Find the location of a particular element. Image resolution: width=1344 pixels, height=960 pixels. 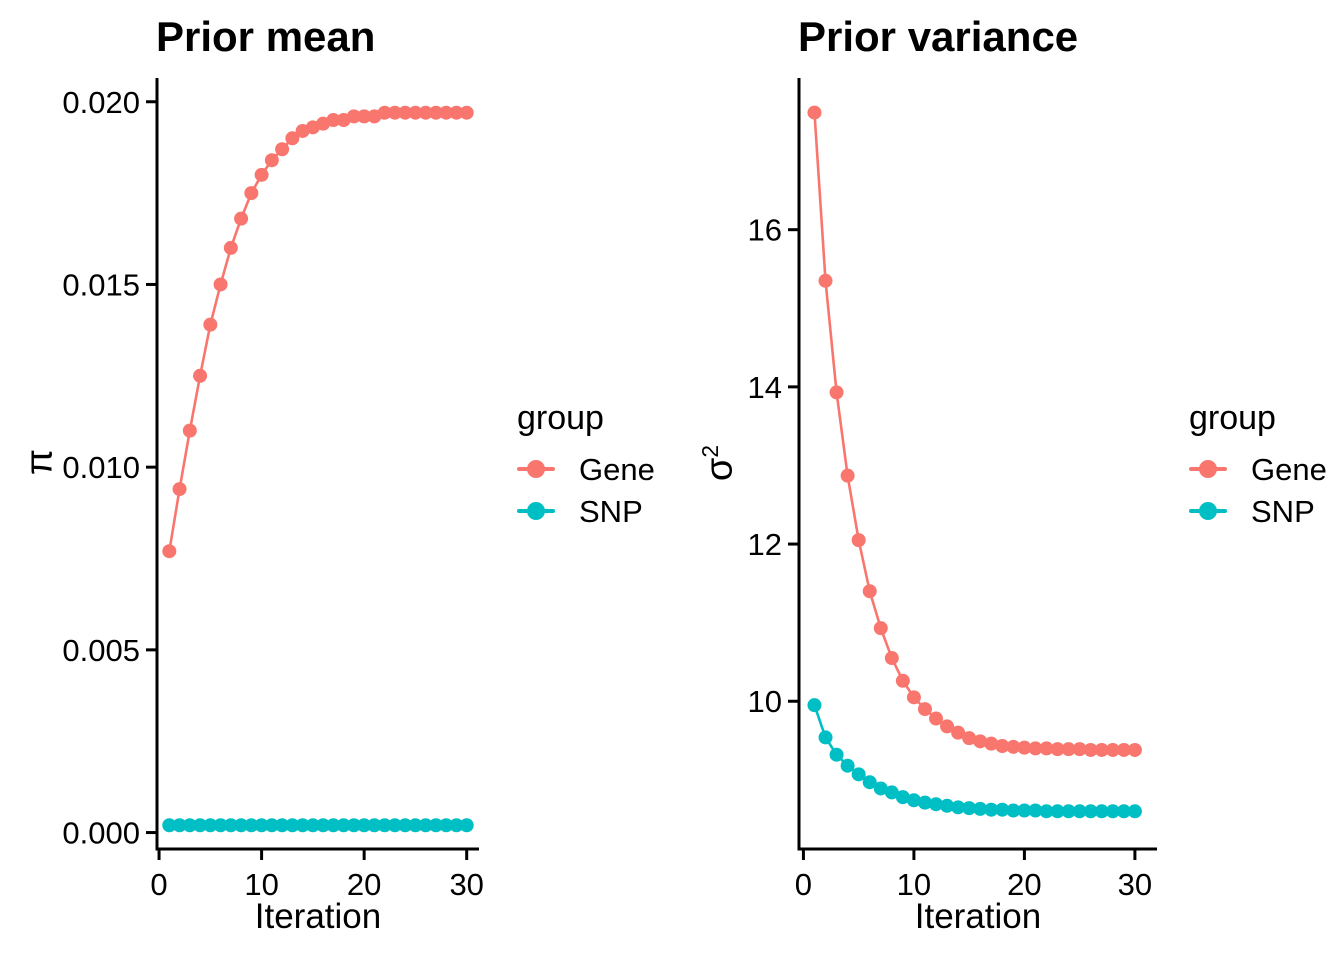

y-tick-label: 10 is located at coordinates (765, 701).